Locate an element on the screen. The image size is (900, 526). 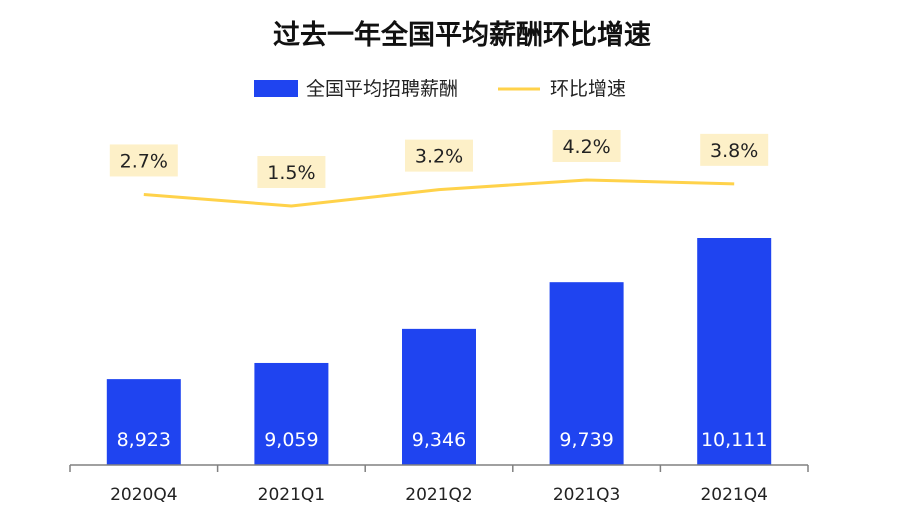
line-value-label: 3.8% is located at coordinates (734, 151).